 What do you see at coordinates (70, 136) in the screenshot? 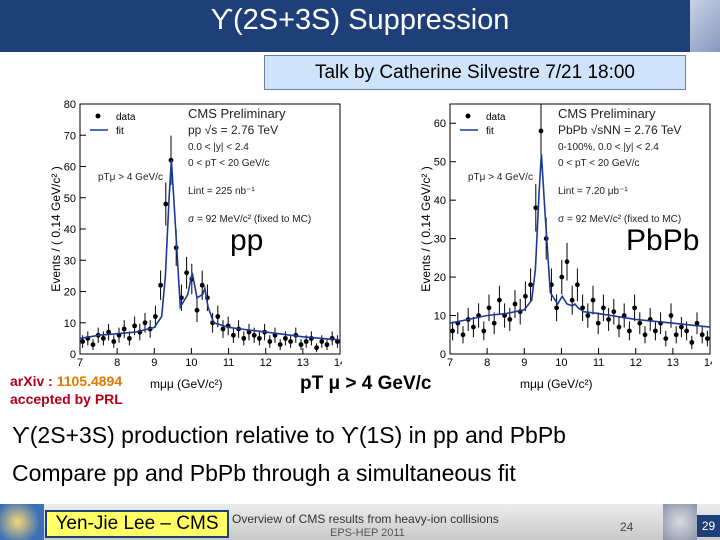
I see `y-tick-label: 70` at bounding box center [70, 136].